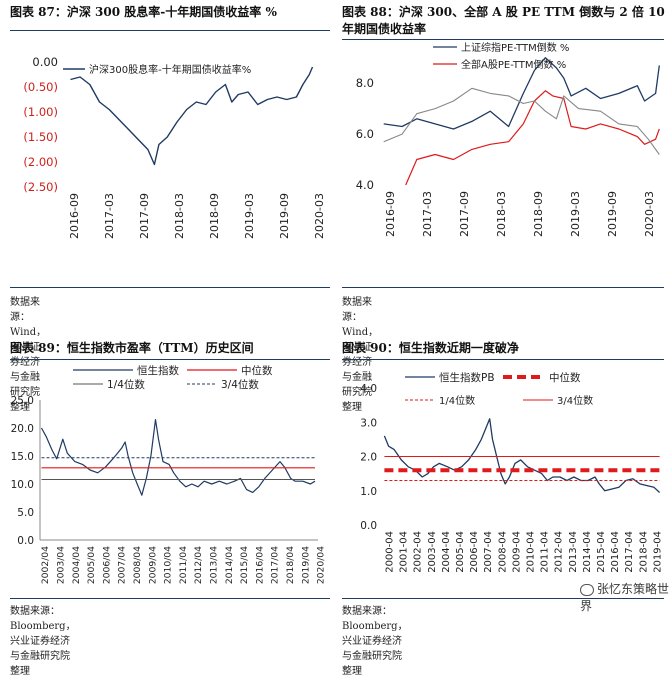 Image resolution: width=670 pixels, height=677 pixels. Describe the element at coordinates (305, 565) in the screenshot. I see `x-tick-label: 2019/04` at that location.